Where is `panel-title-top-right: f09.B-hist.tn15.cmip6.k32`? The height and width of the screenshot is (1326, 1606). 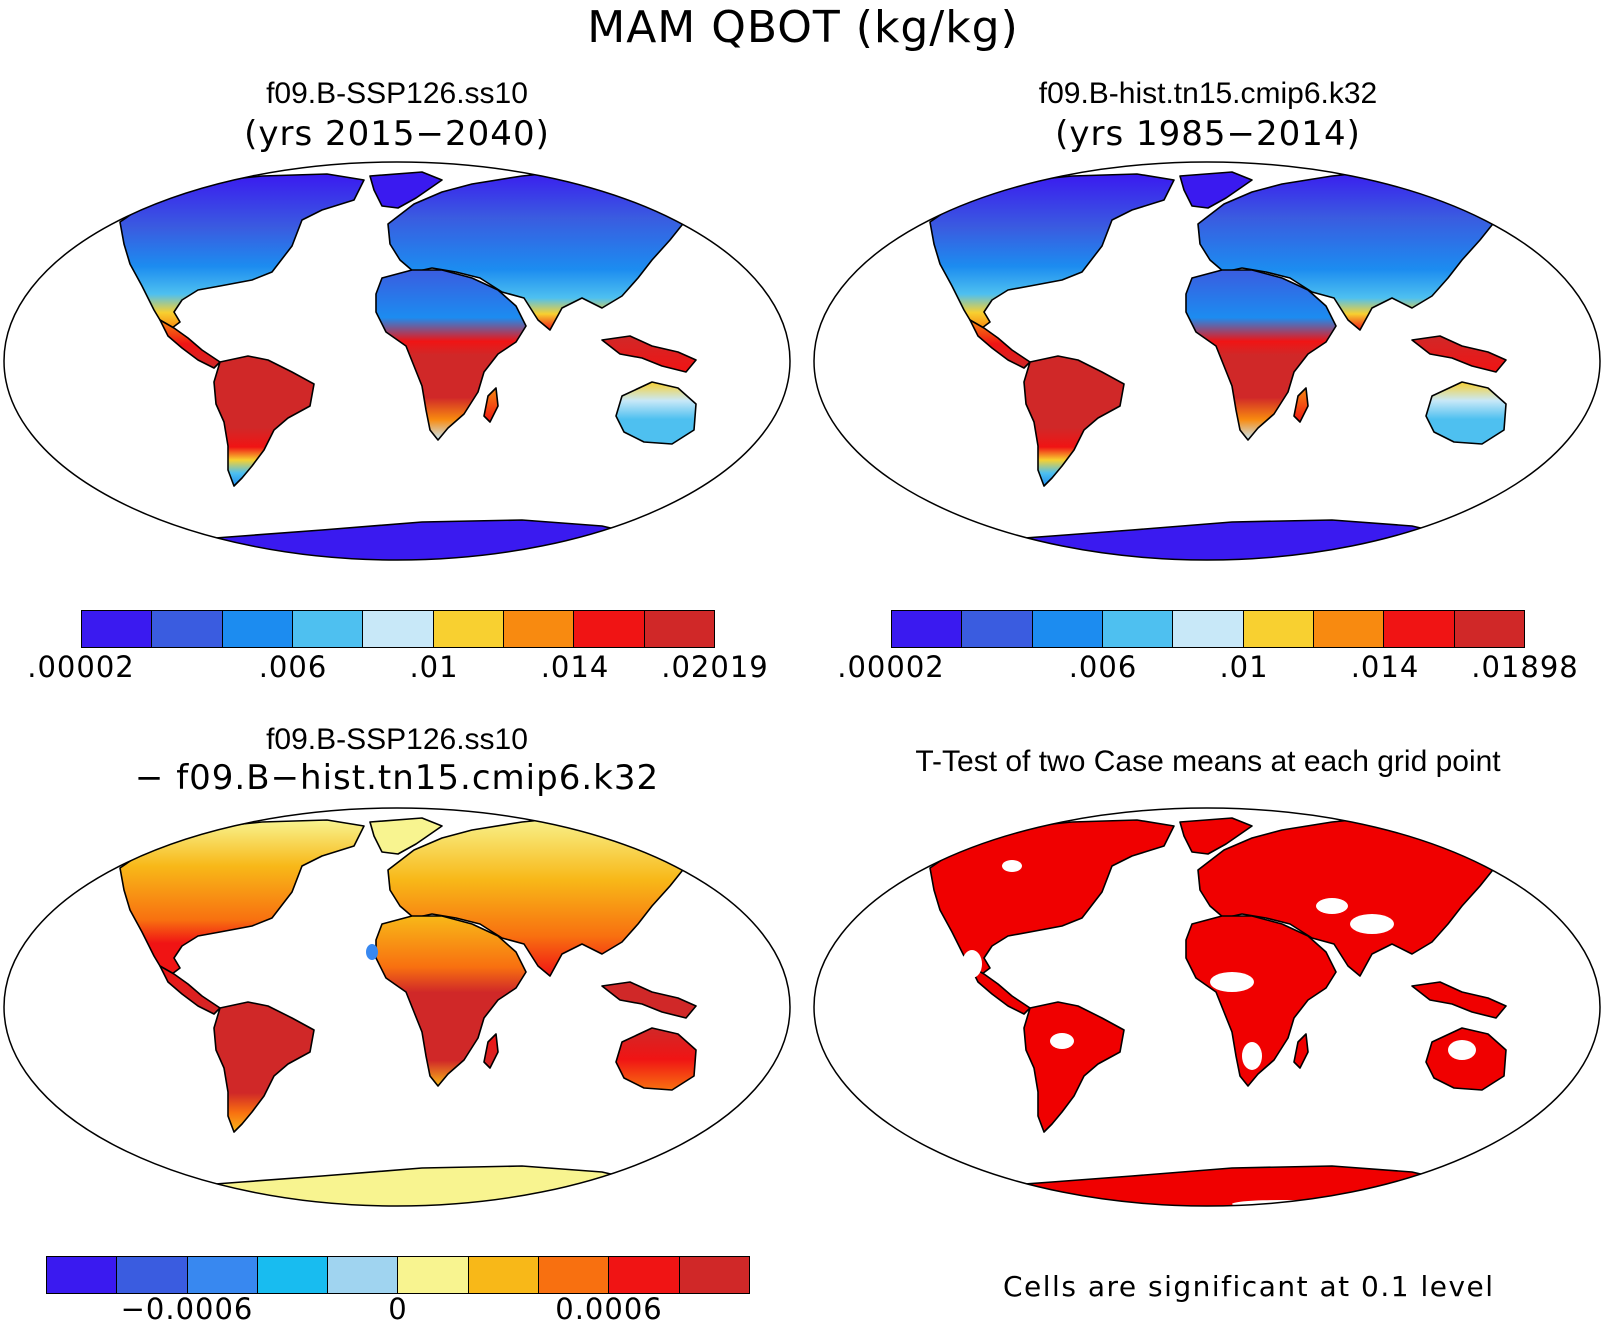 panel-title-top-right: f09.B-hist.tn15.cmip6.k32 is located at coordinates (1208, 93).